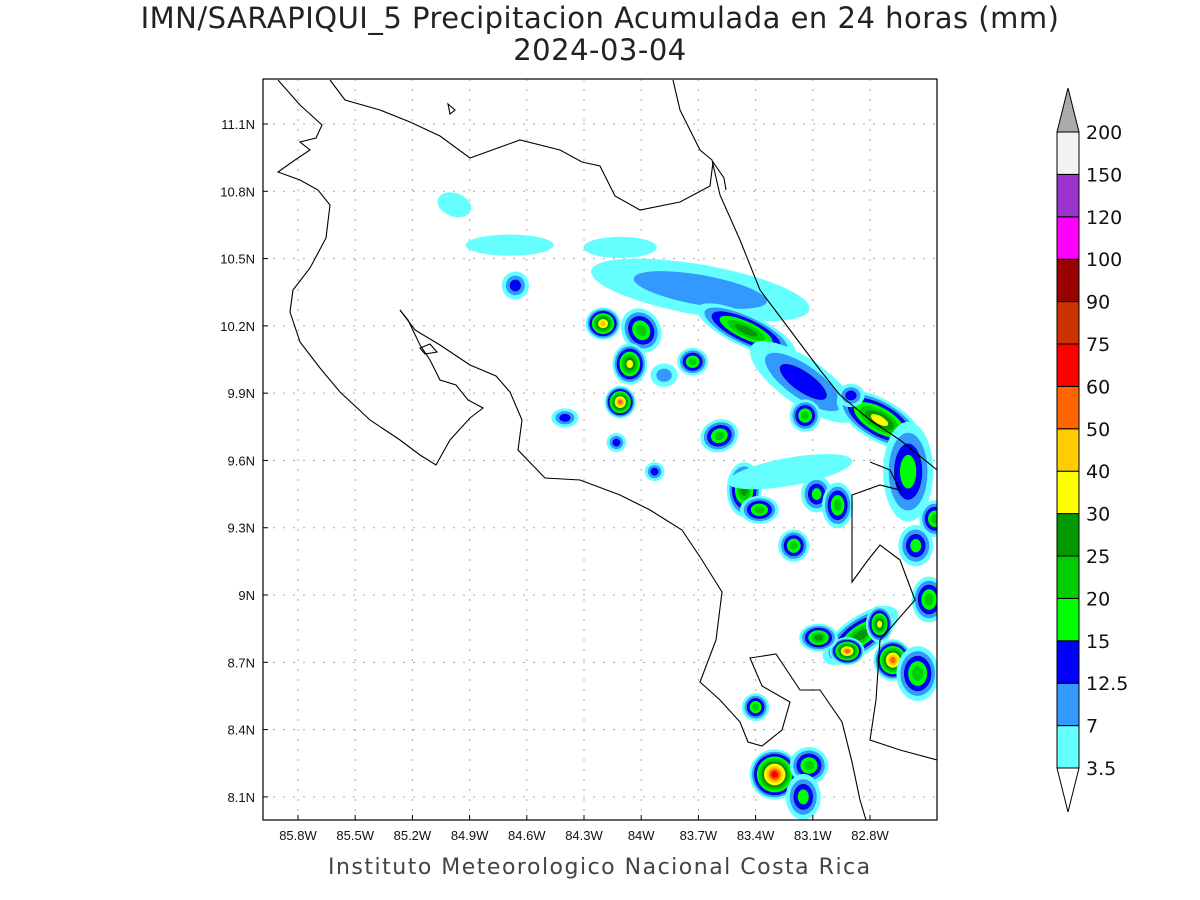 The width and height of the screenshot is (1200, 900). What do you see at coordinates (241, 460) in the screenshot?
I see `lat-tick-label: 9.6N` at bounding box center [241, 460].